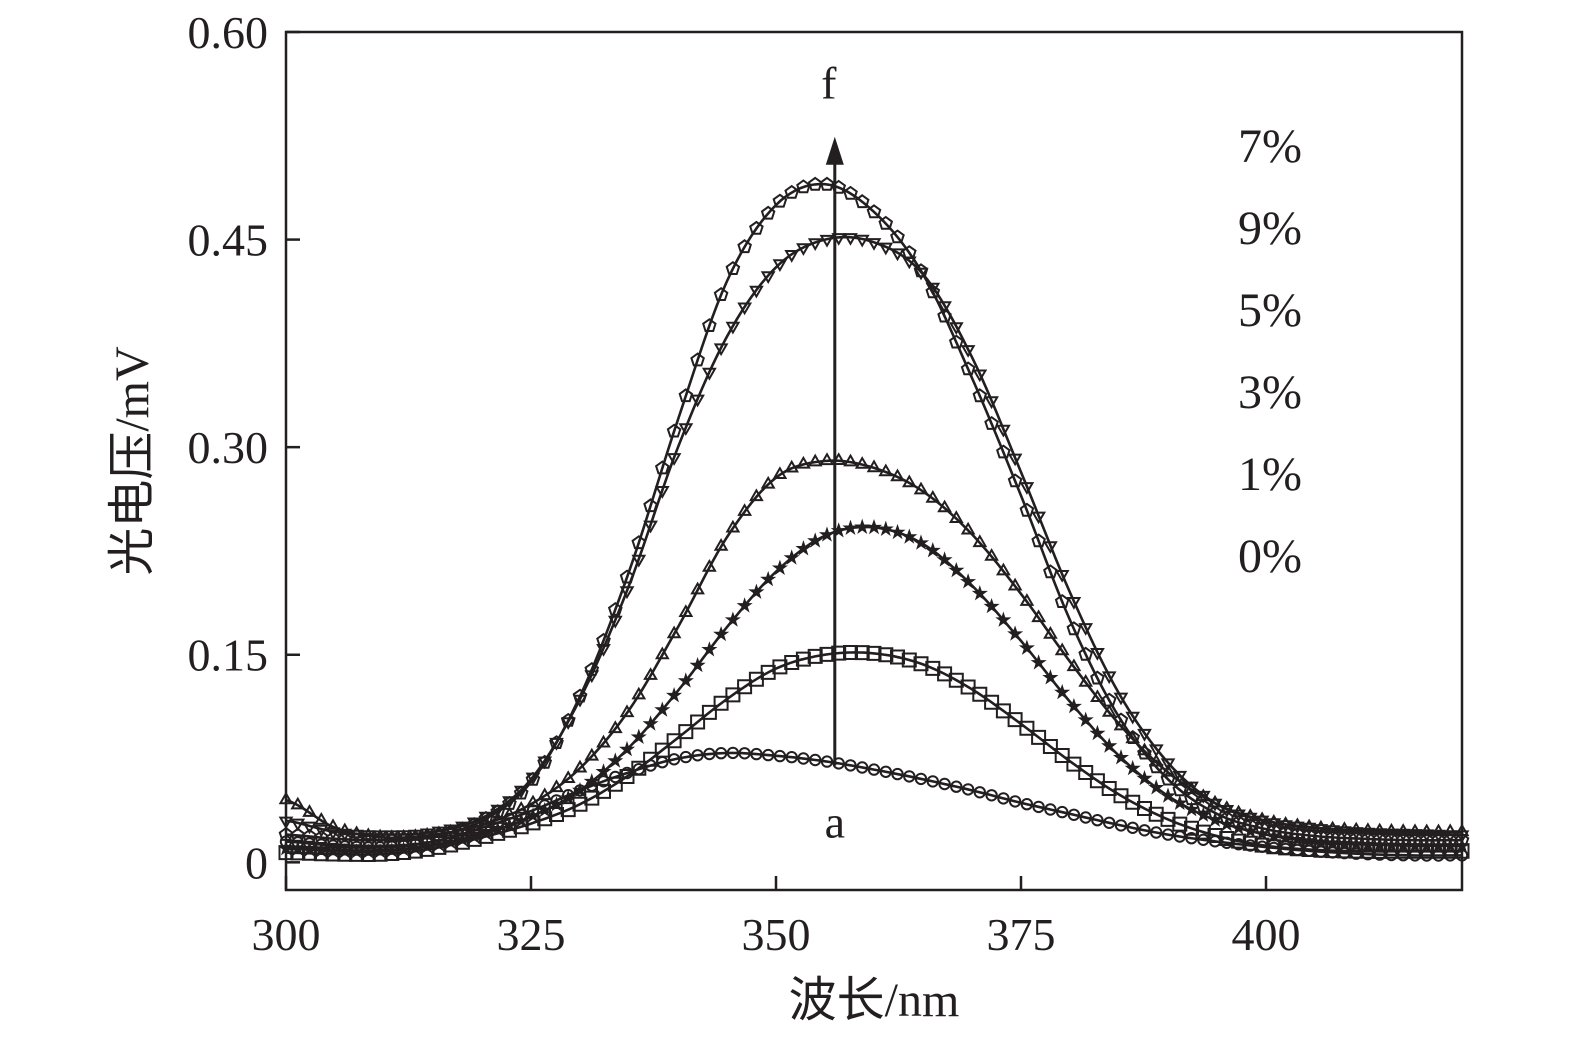 The image size is (1575, 1039). What do you see at coordinates (835, 821) in the screenshot?
I see `arrow-bottom-label: a` at bounding box center [835, 821].